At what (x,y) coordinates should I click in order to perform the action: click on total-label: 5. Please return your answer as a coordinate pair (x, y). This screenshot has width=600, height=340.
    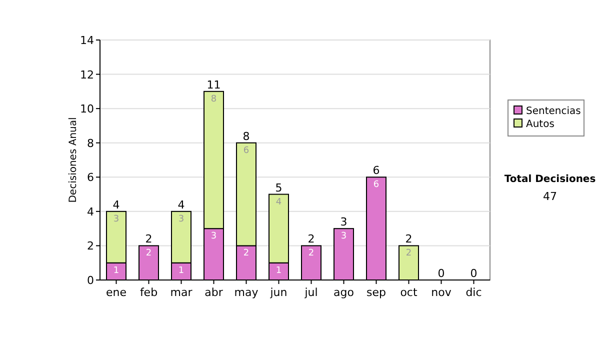
    Looking at the image, I should click on (278, 187).